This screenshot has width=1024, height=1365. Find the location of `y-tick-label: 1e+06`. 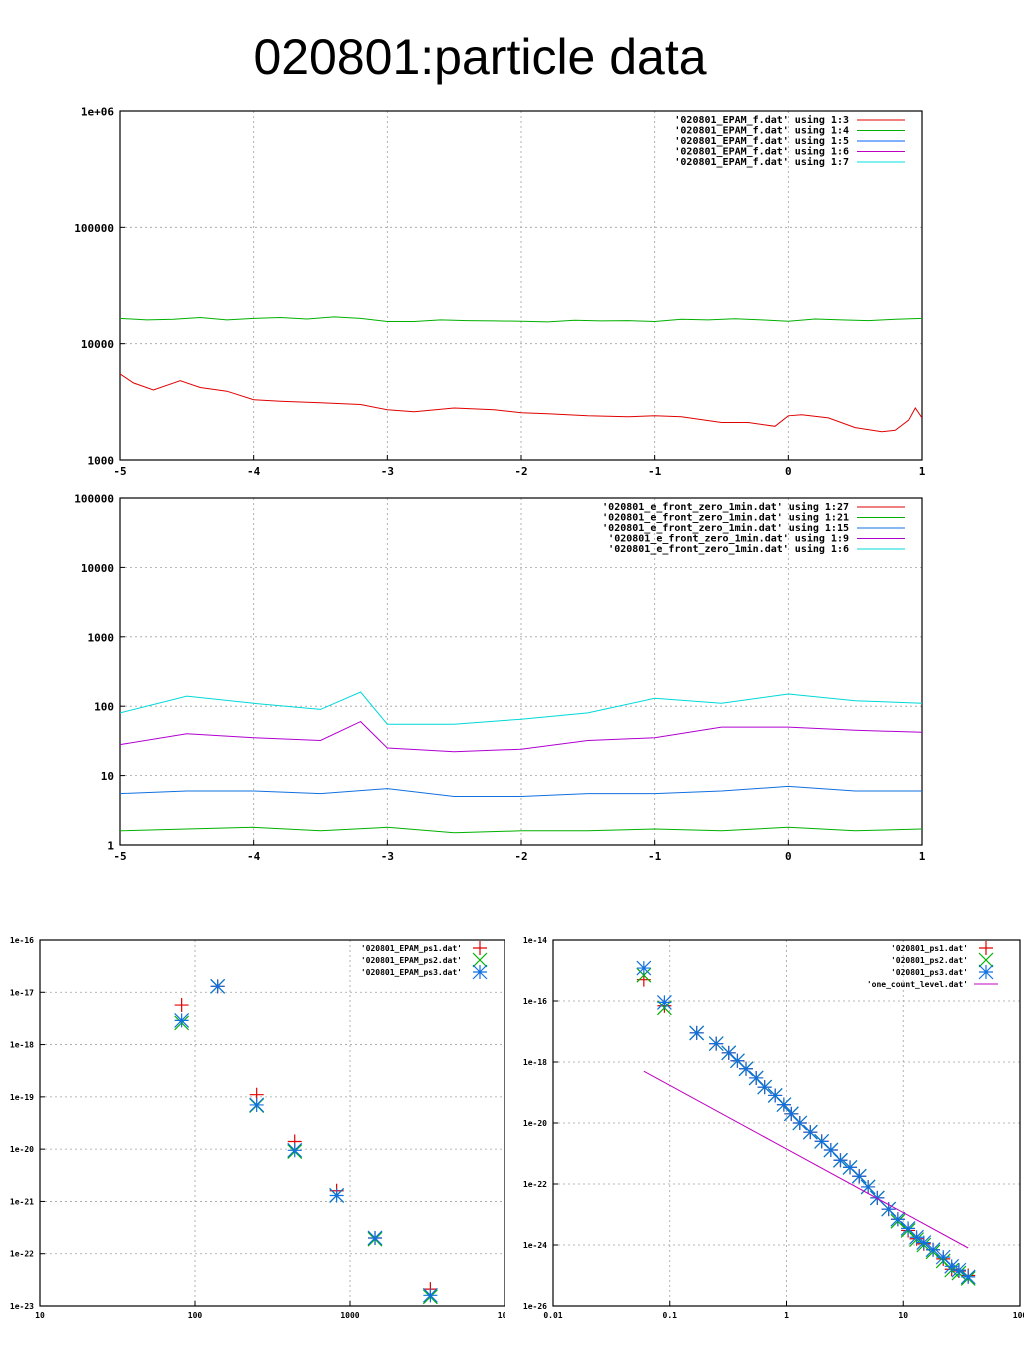

y-tick-label: 1e+06 is located at coordinates (97, 112).